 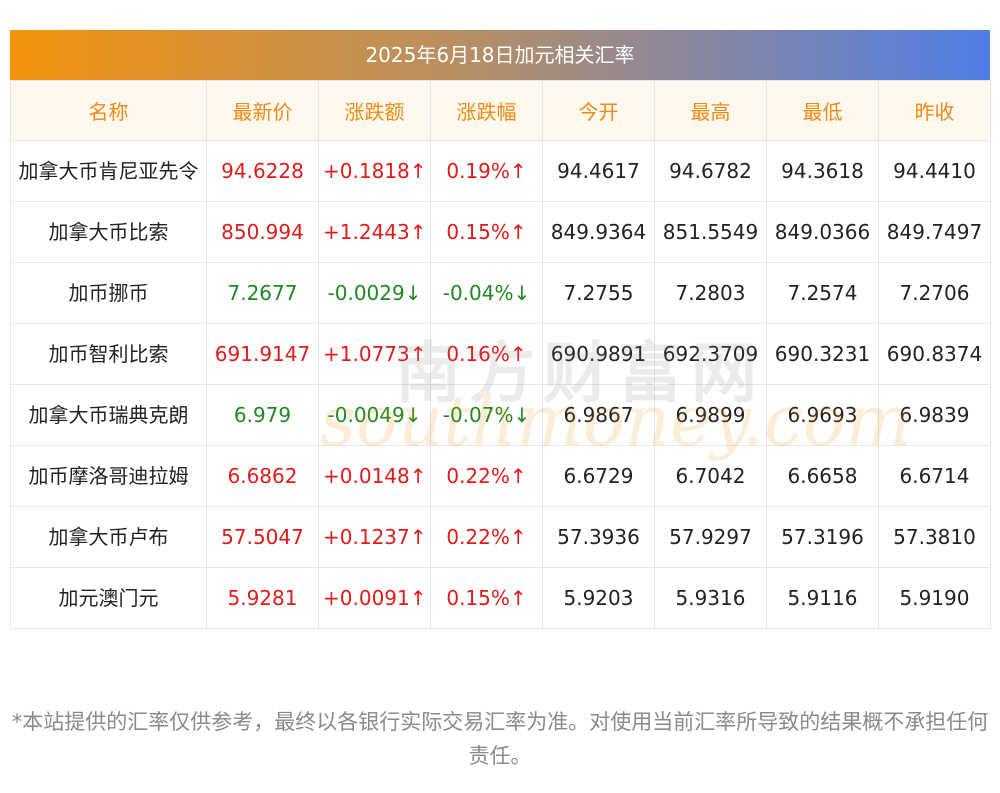 What do you see at coordinates (598, 354) in the screenshot?
I see `open-price: 690.9891` at bounding box center [598, 354].